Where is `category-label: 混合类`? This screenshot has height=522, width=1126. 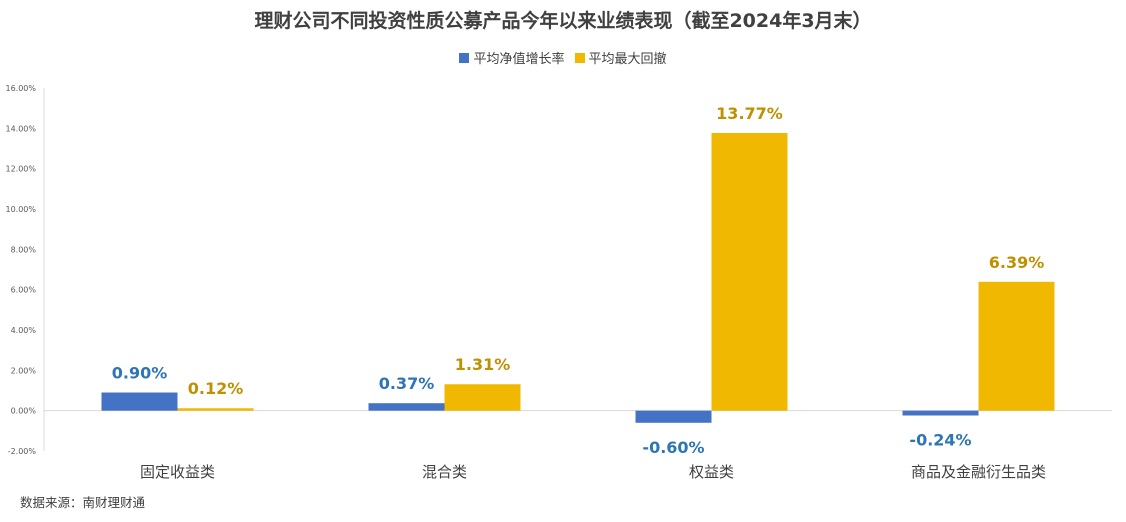 category-label: 混合类 is located at coordinates (444, 472).